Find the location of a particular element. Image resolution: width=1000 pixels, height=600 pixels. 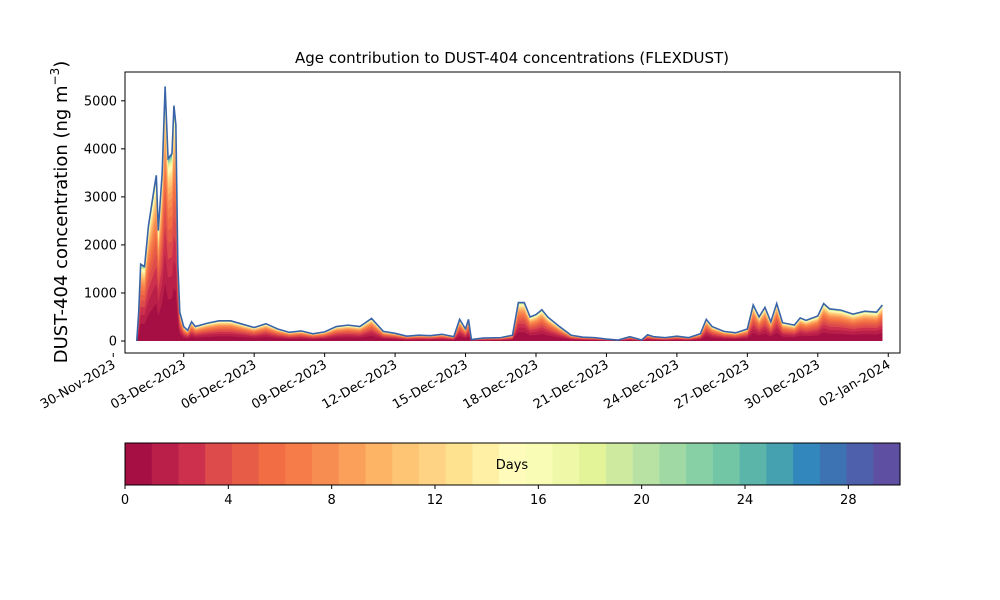

colorbar-tick-label: 8 is located at coordinates (332, 500).